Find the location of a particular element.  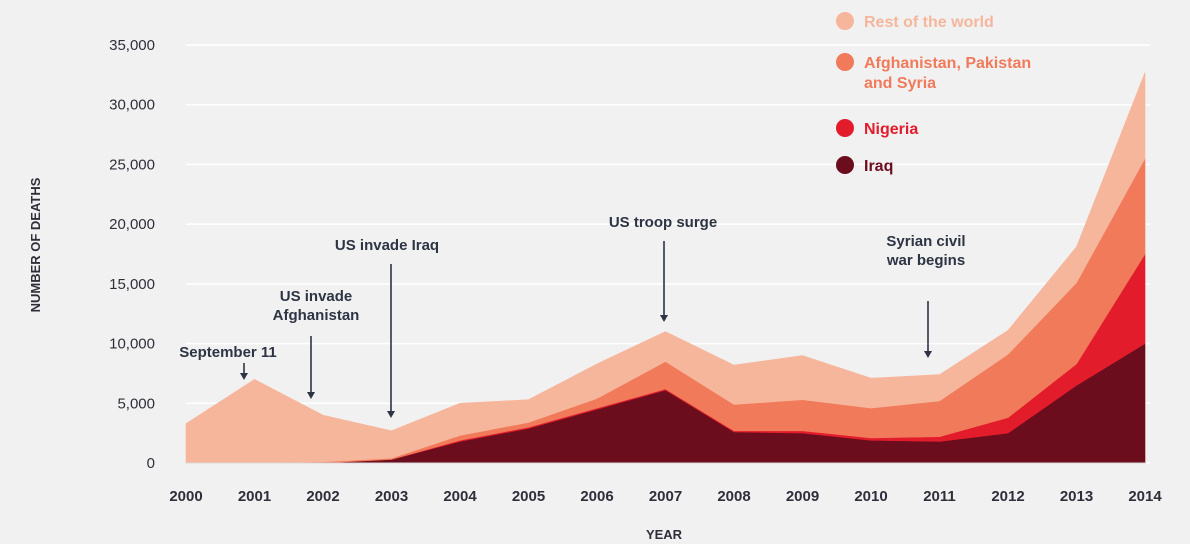

x-tick-label: 2012 is located at coordinates (1007, 496).